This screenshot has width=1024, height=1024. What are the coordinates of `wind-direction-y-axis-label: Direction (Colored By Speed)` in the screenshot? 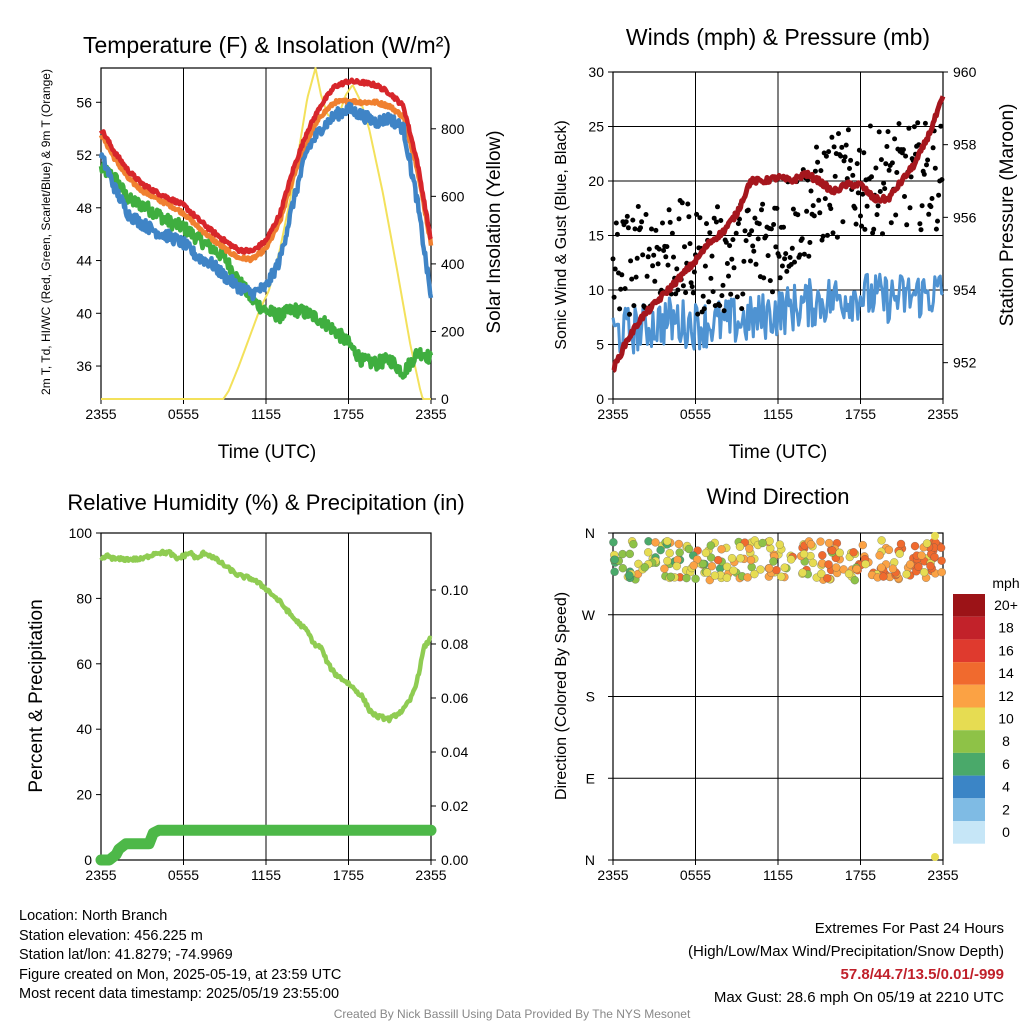 It's located at (561, 696).